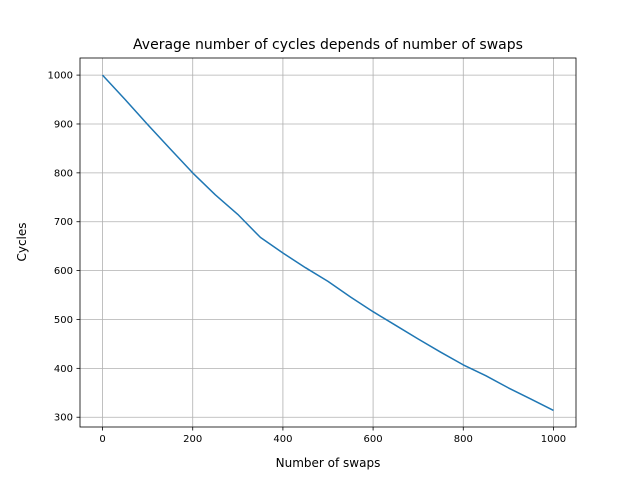 Image resolution: width=640 pixels, height=480 pixels. Describe the element at coordinates (63, 369) in the screenshot. I see `y-tick-label: 400` at that location.